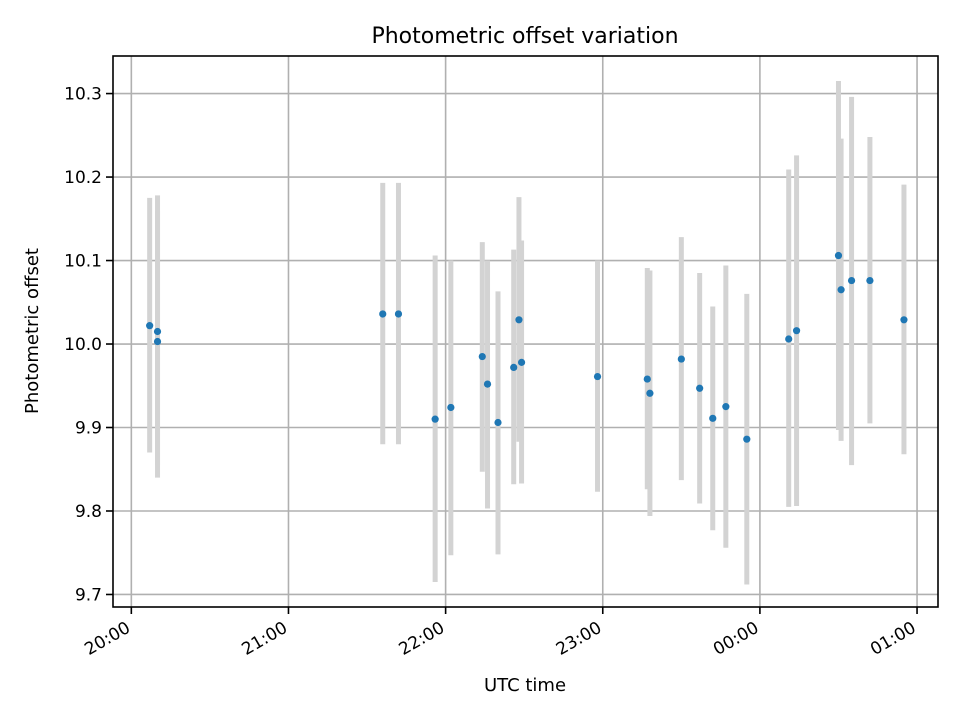 This screenshot has height=720, width=960. I want to click on x-axis-label: UTC time, so click(525, 685).